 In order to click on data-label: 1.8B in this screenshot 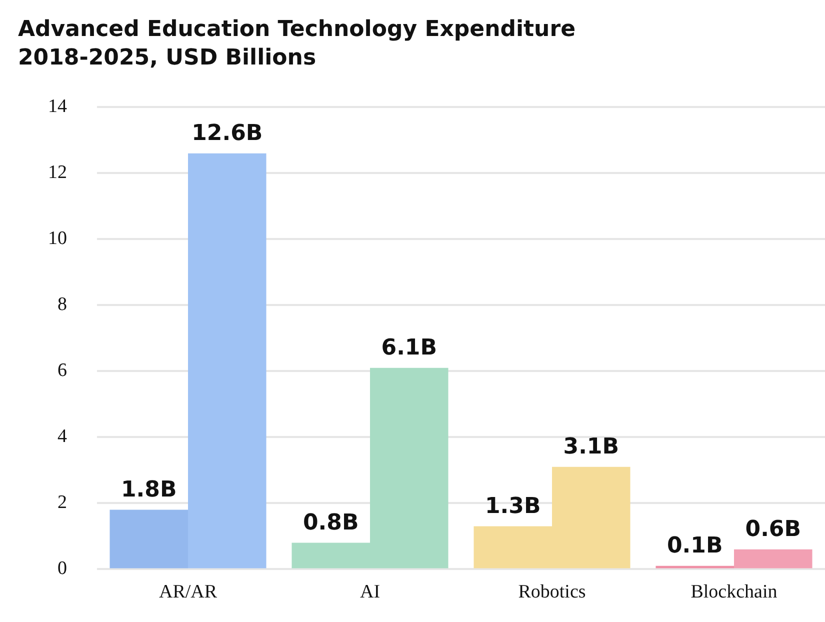, I will do `click(148, 490)`.